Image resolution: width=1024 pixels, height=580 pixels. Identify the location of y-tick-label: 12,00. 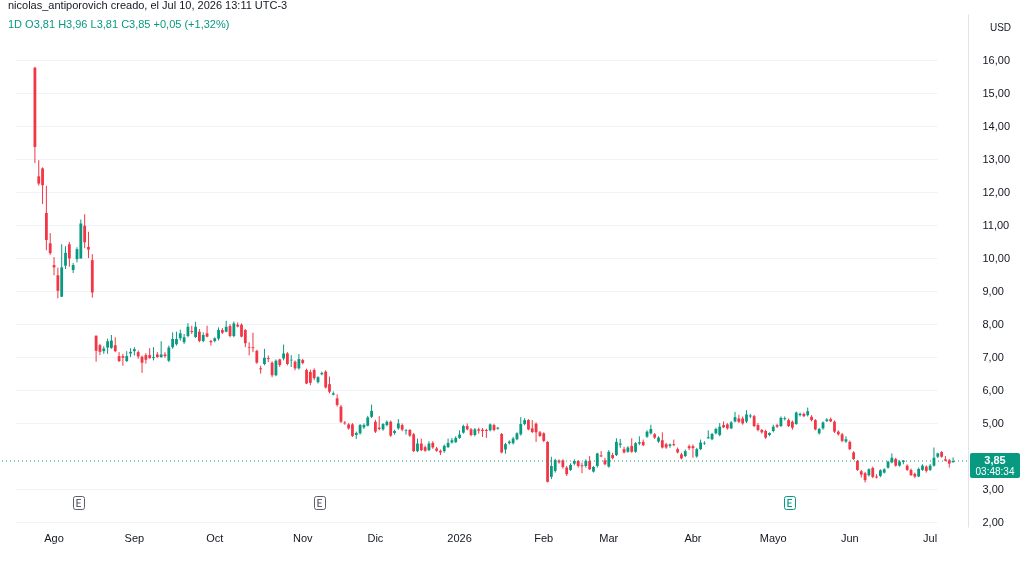
(996, 191).